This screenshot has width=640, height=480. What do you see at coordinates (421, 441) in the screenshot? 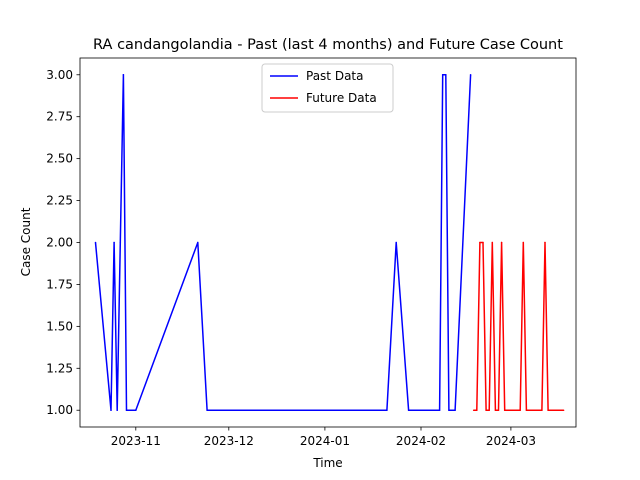
I see `x-tick-label-4: 2024-02` at bounding box center [421, 441].